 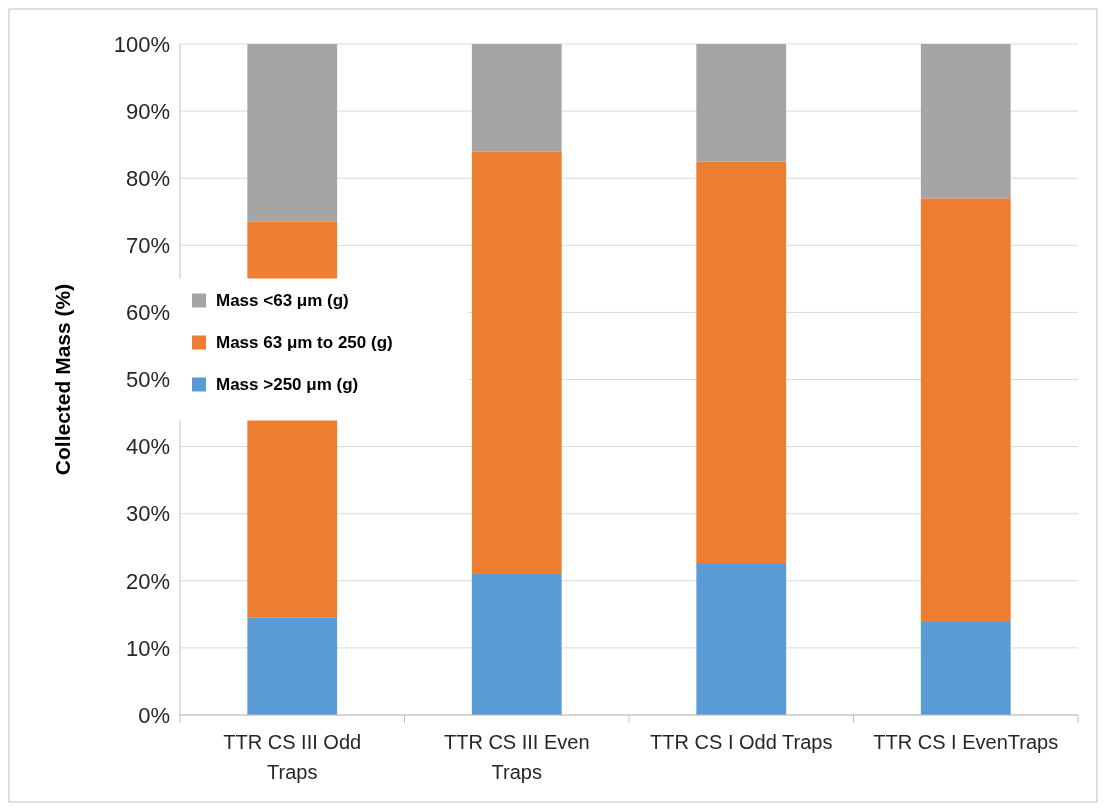 I want to click on legend-label: Mass >250 μm (g), so click(x=287, y=385).